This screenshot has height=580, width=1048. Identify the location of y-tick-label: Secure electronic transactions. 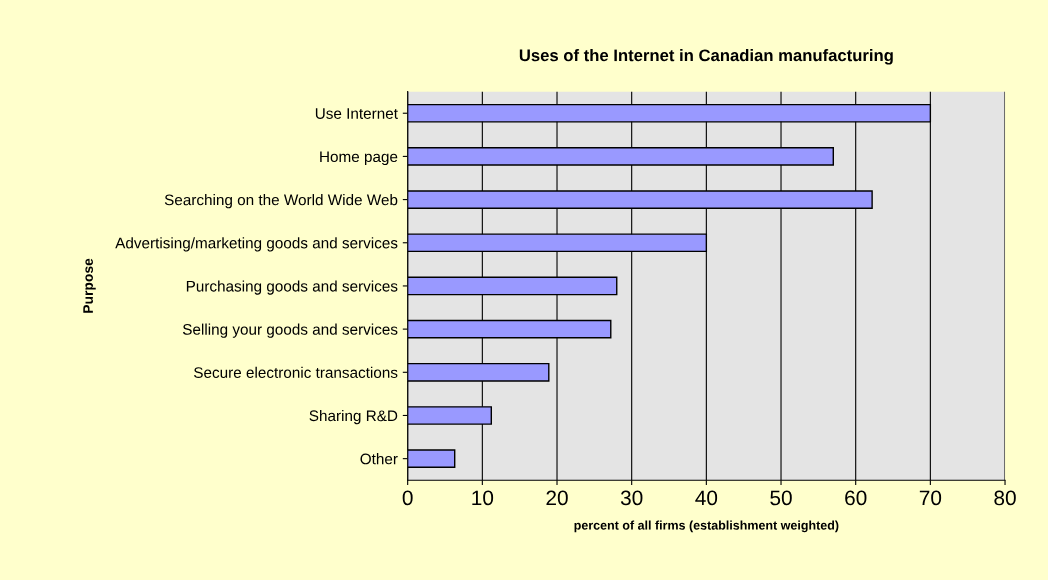
(296, 372).